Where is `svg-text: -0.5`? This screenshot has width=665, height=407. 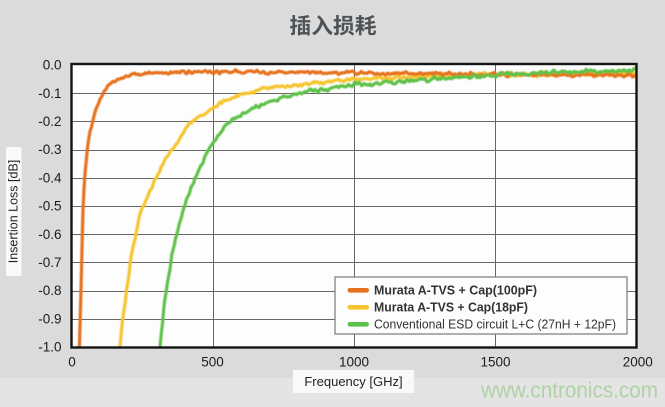 svg-text: -0.5 is located at coordinates (49, 206).